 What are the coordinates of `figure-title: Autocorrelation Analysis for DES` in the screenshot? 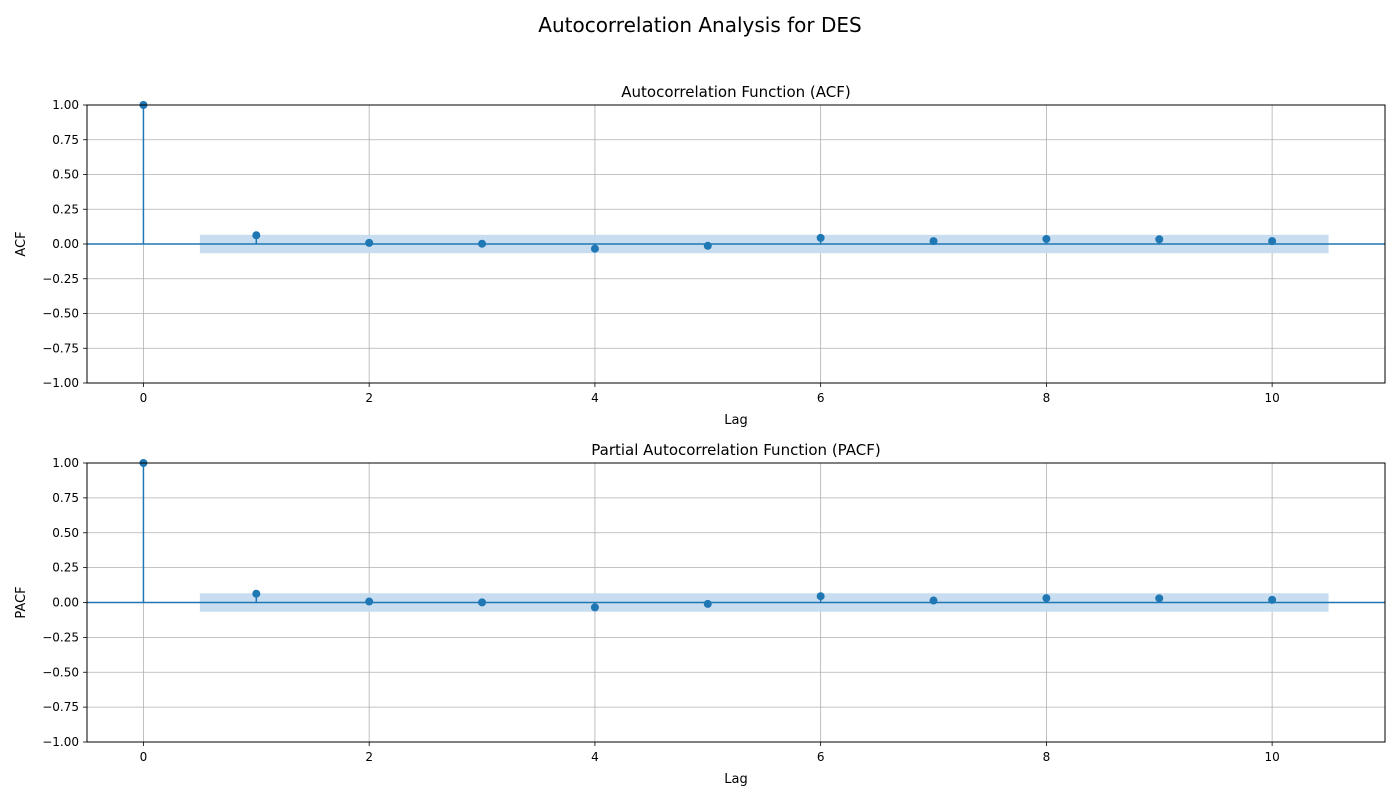 It's located at (700, 25).